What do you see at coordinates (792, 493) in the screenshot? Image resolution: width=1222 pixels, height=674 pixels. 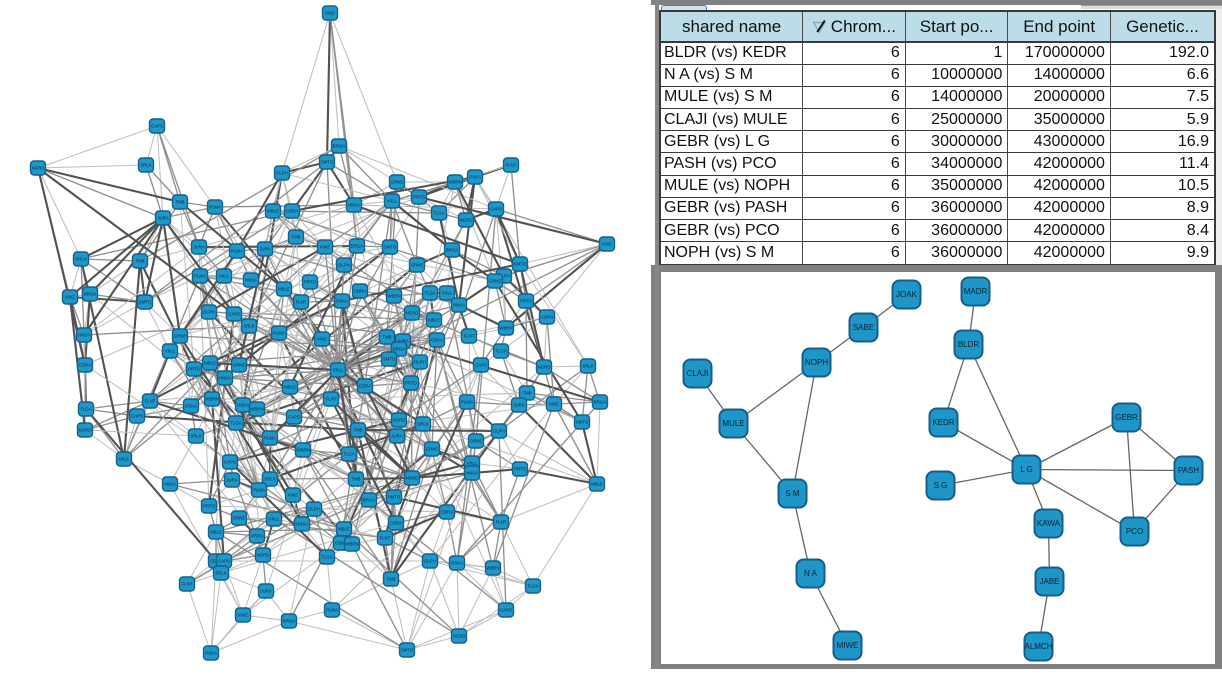 I see `svg-text: S M` at bounding box center [792, 493].